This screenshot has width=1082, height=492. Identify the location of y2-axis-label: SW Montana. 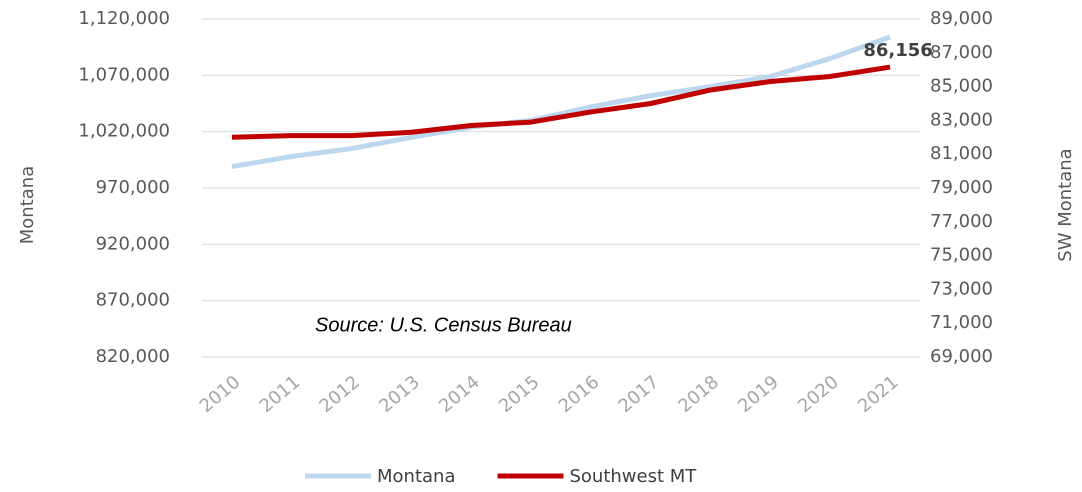
(1065, 204).